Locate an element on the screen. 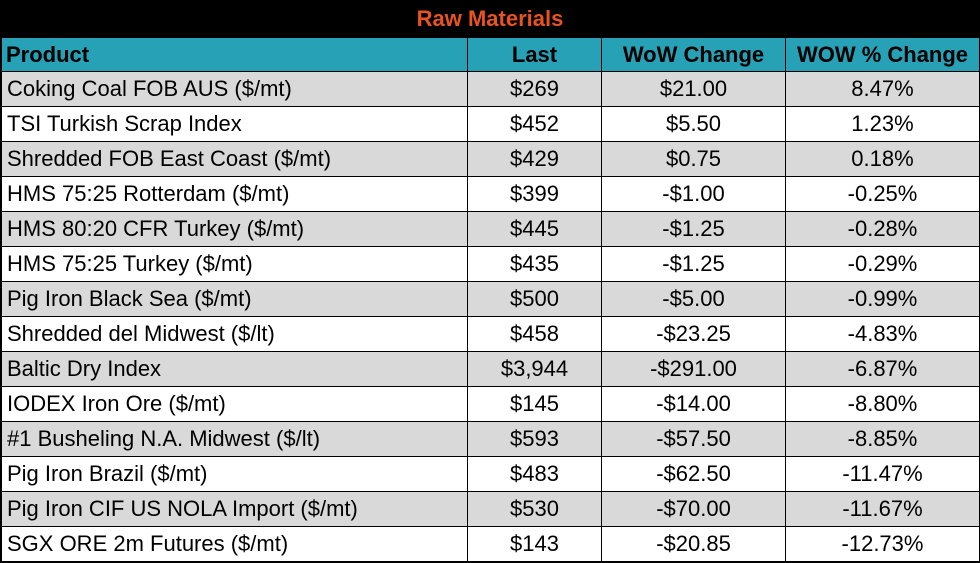 The width and height of the screenshot is (980, 563). cell-product: SGX ORE 2m Futures ($/mt) is located at coordinates (234, 544).